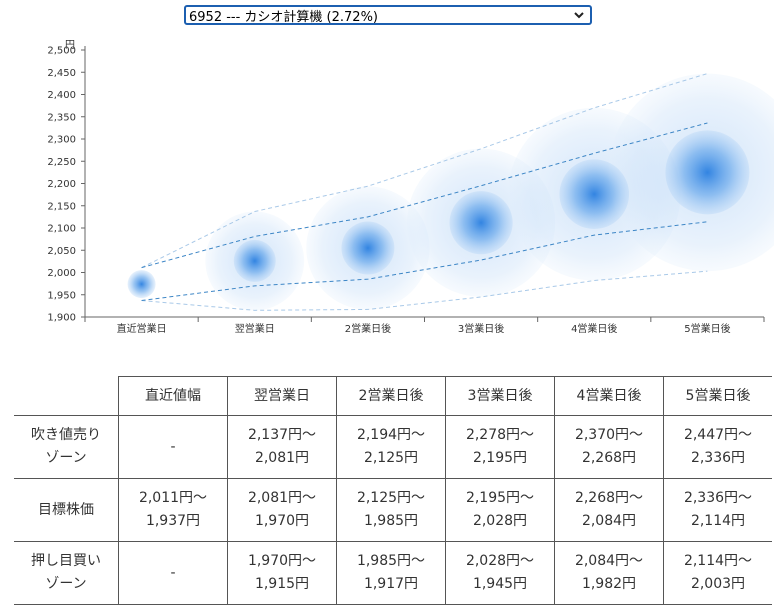 This screenshot has width=774, height=608. I want to click on y-tick-label: 2,200, so click(61, 184).